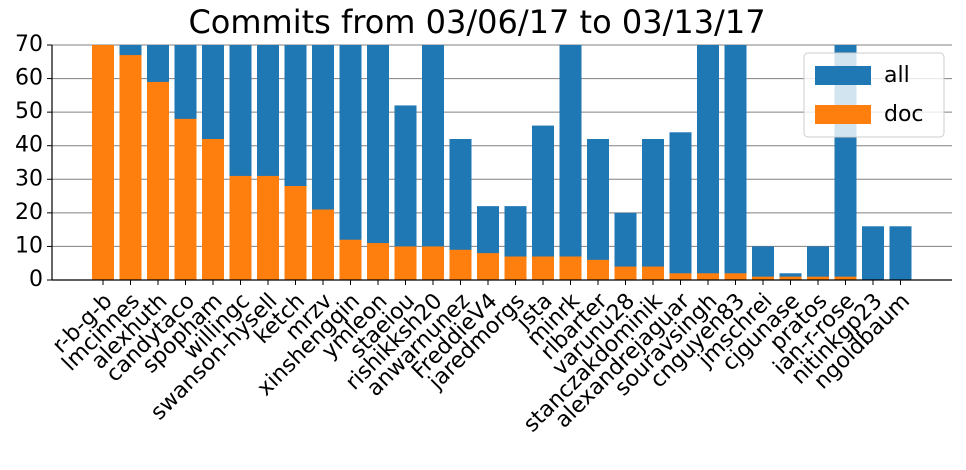  Describe the element at coordinates (897, 75) in the screenshot. I see `legend-label: all` at that location.